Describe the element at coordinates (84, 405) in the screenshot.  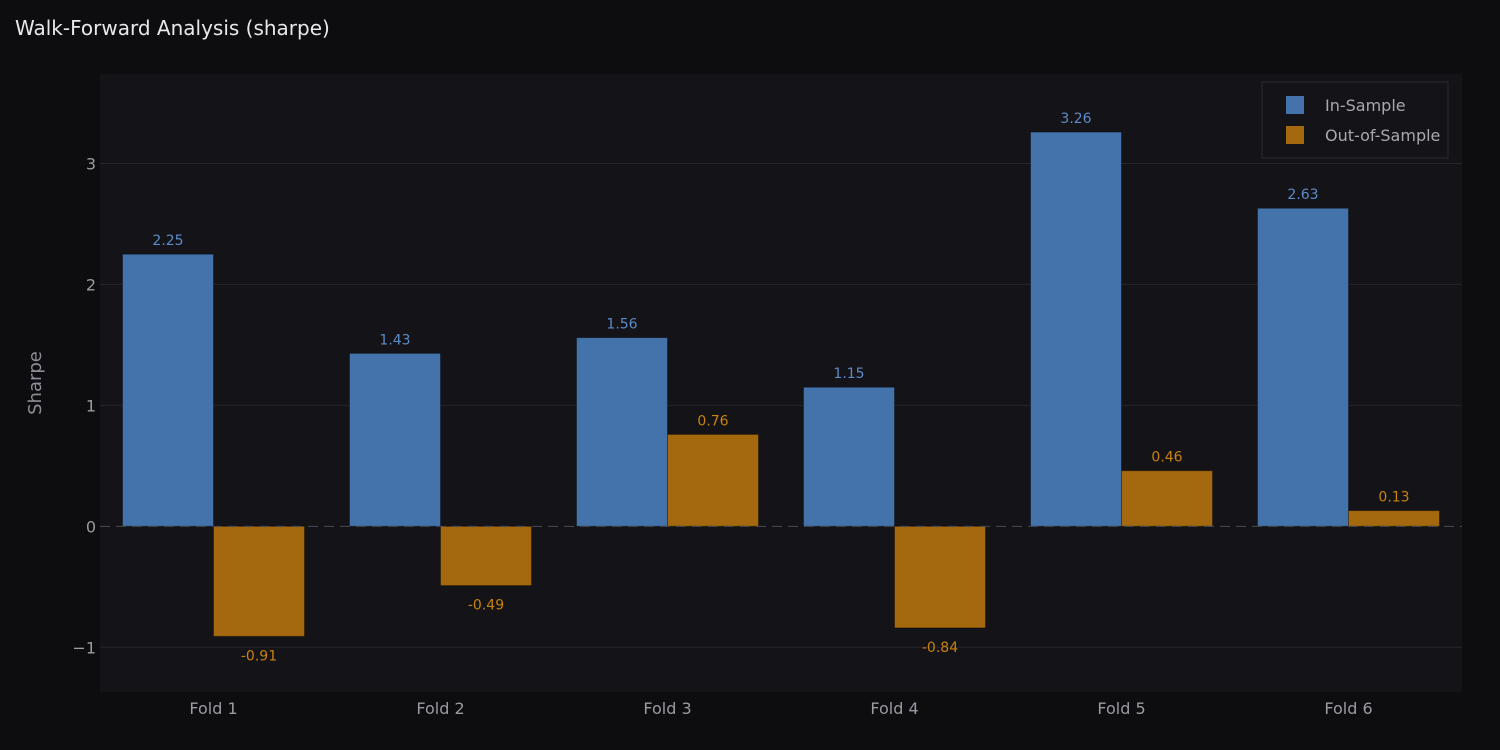
I see `y-axis-ticks: −1 0 1 2 3` at that location.